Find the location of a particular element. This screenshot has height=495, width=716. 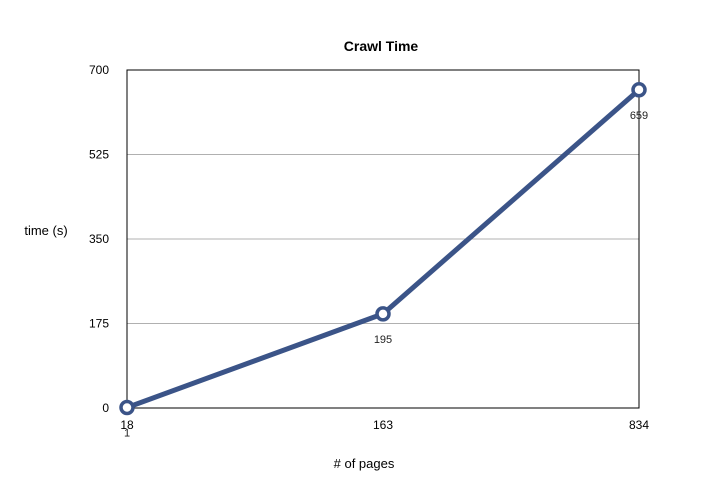

chart-title: Crawl Time is located at coordinates (381, 46).